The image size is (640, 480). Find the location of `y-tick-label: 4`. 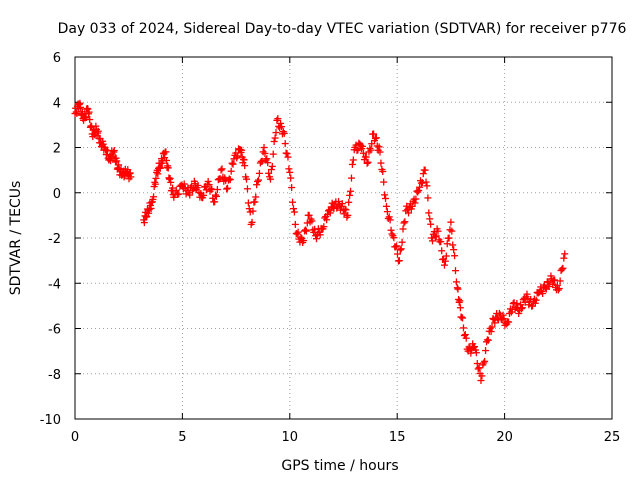

y-tick-label: 4 is located at coordinates (57, 103).